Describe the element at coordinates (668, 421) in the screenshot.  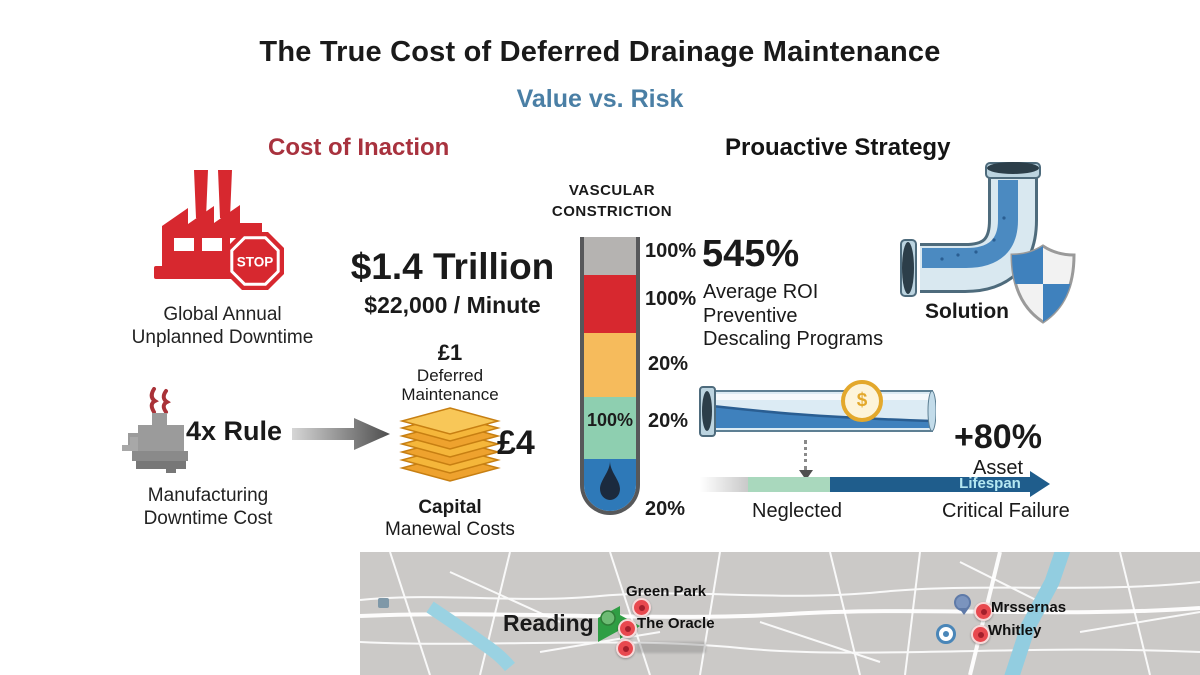
I see `tube-label-4: 20%` at that location.